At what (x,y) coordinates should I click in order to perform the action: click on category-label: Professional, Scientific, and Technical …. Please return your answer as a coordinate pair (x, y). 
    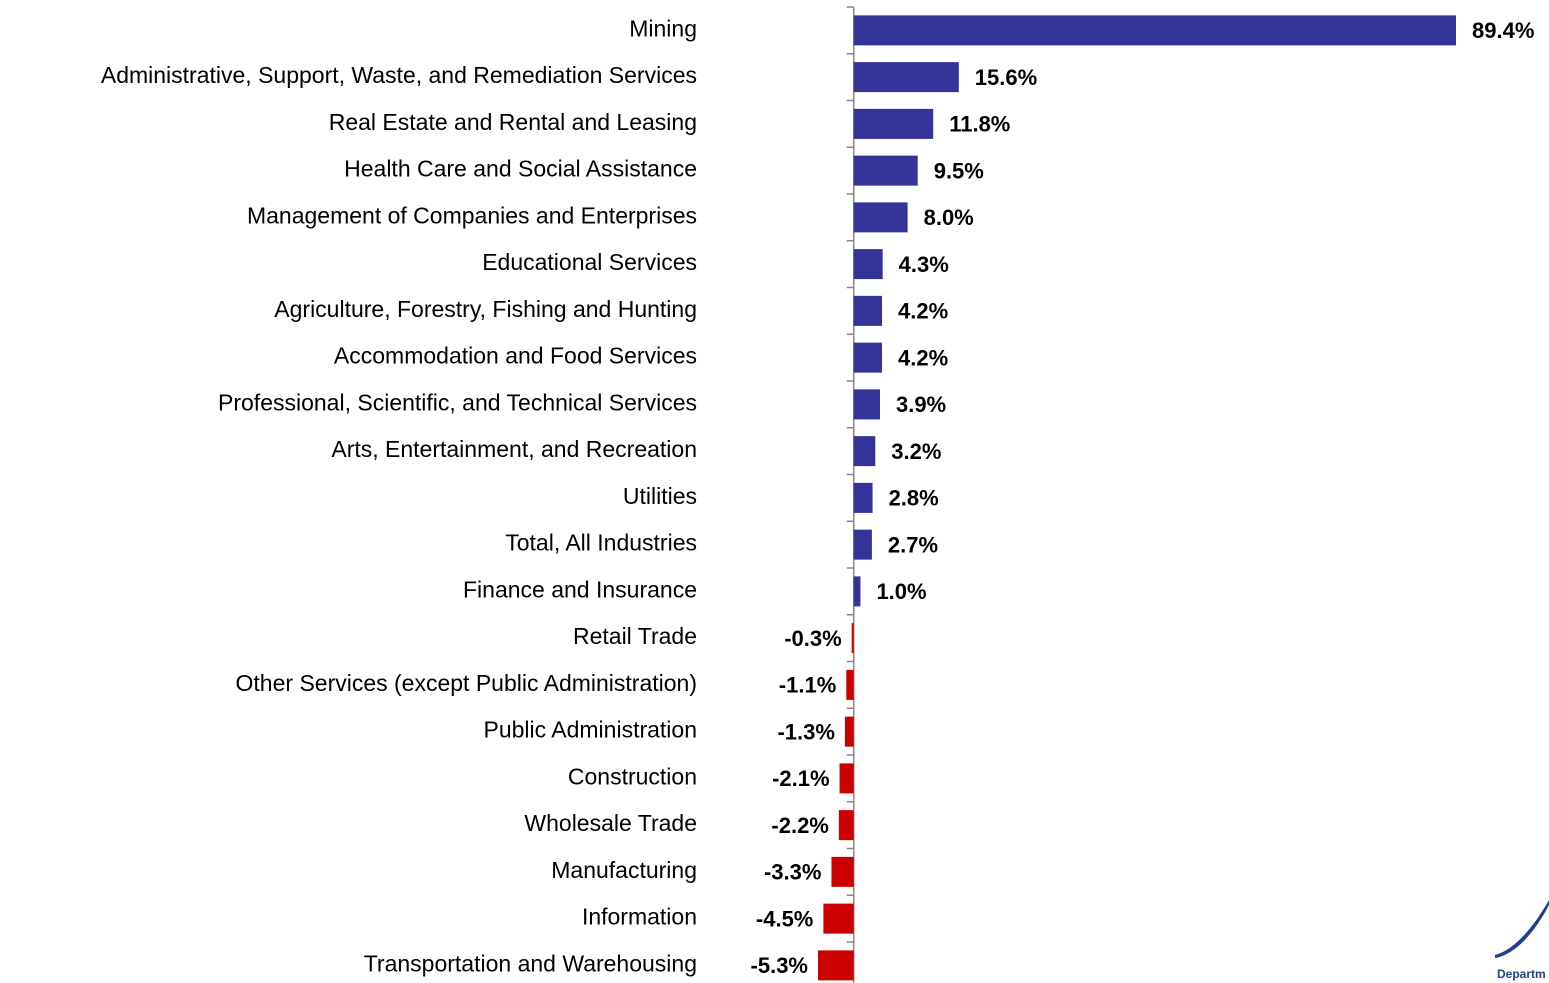
    Looking at the image, I should click on (457, 402).